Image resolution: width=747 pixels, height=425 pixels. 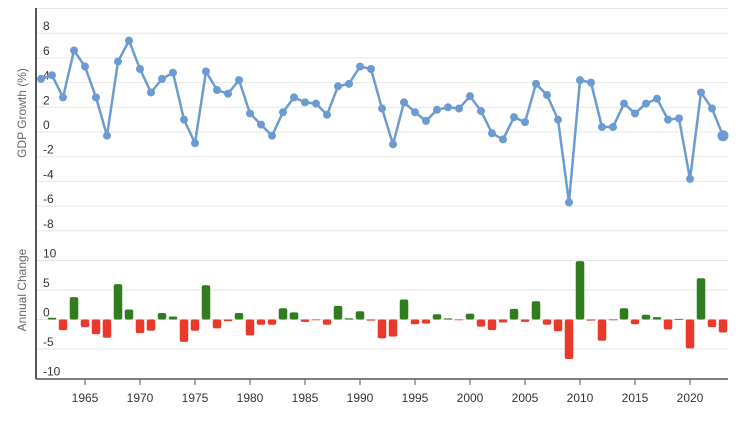 I want to click on x-tick-label: 1970, so click(x=140, y=398).